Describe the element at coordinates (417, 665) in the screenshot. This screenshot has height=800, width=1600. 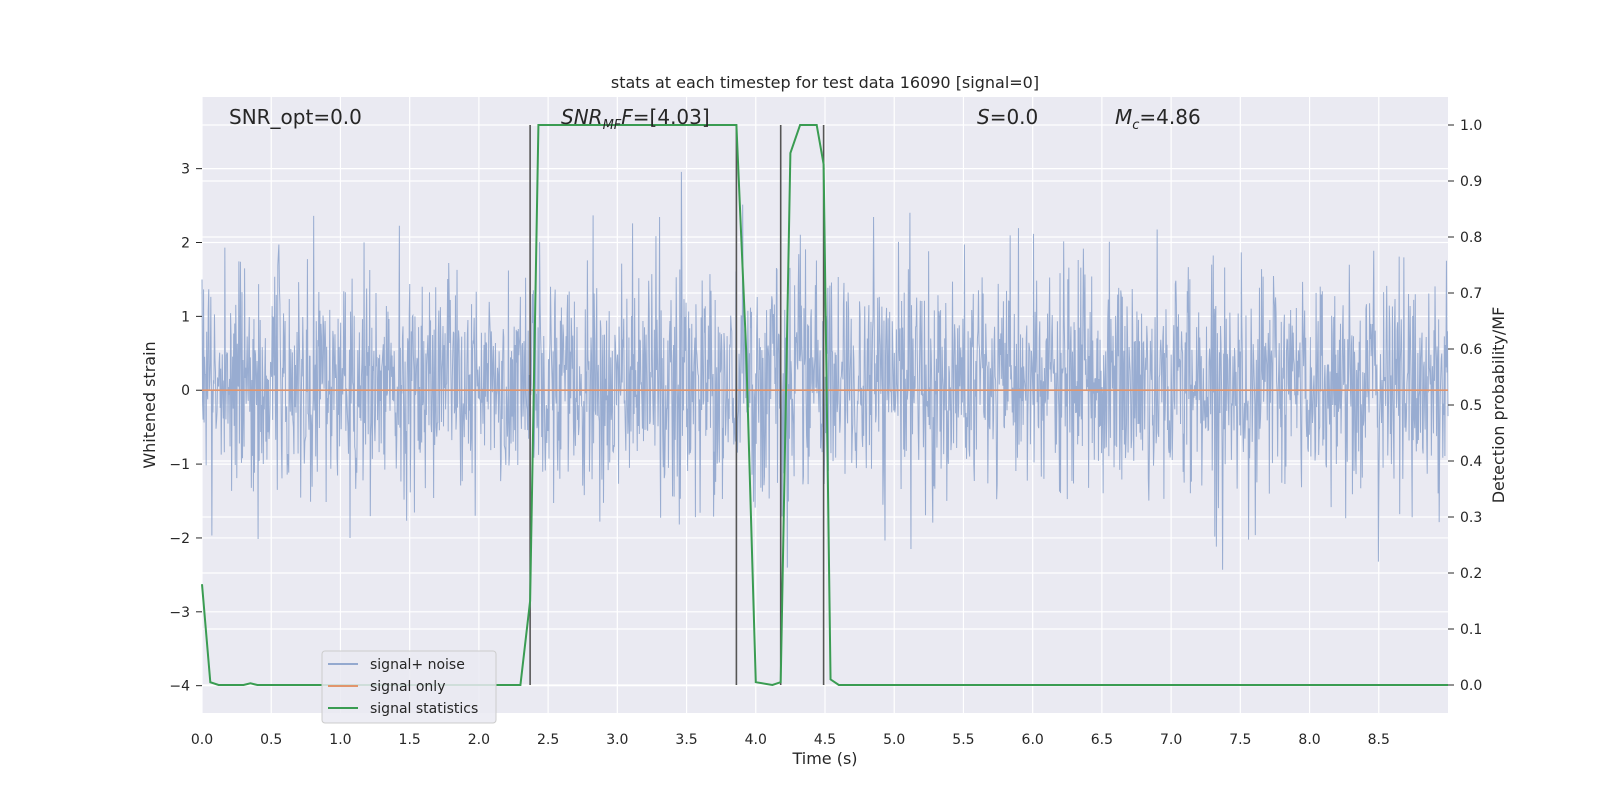
I see `legend-label-signal-noise: signal+ noise` at that location.